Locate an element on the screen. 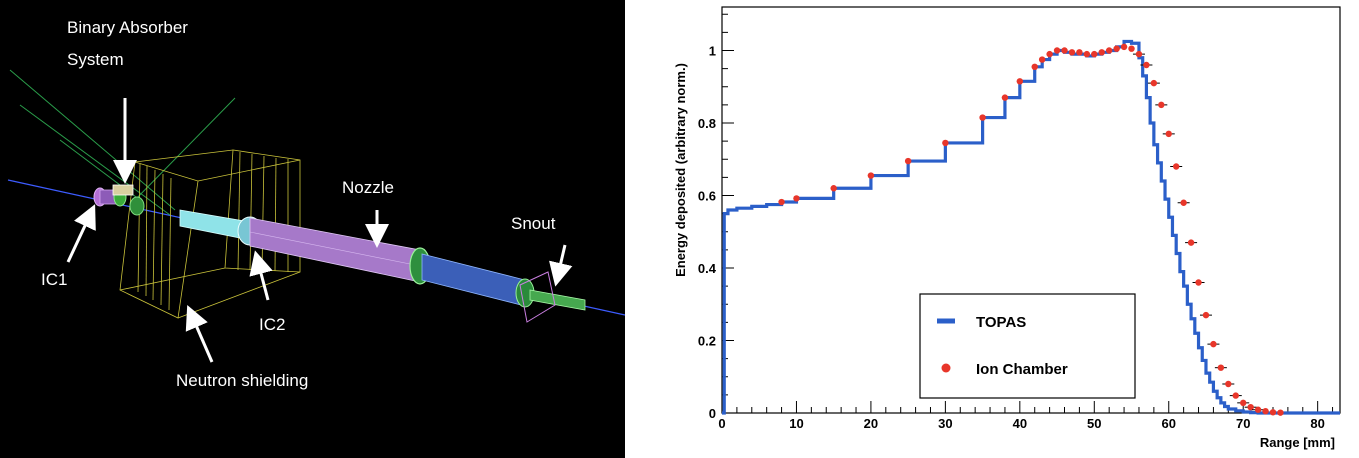 This screenshot has height=458, width=1359. y-tick-label: 0.4 is located at coordinates (707, 268).